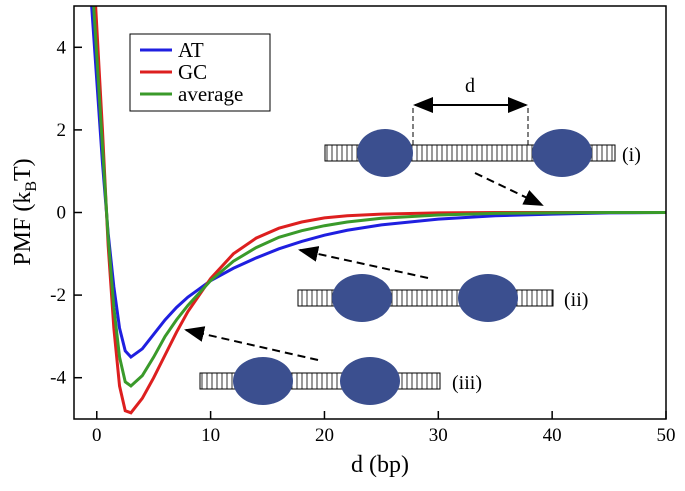 This screenshot has width=685, height=491. I want to click on y-tick-label: 0, so click(62, 213).